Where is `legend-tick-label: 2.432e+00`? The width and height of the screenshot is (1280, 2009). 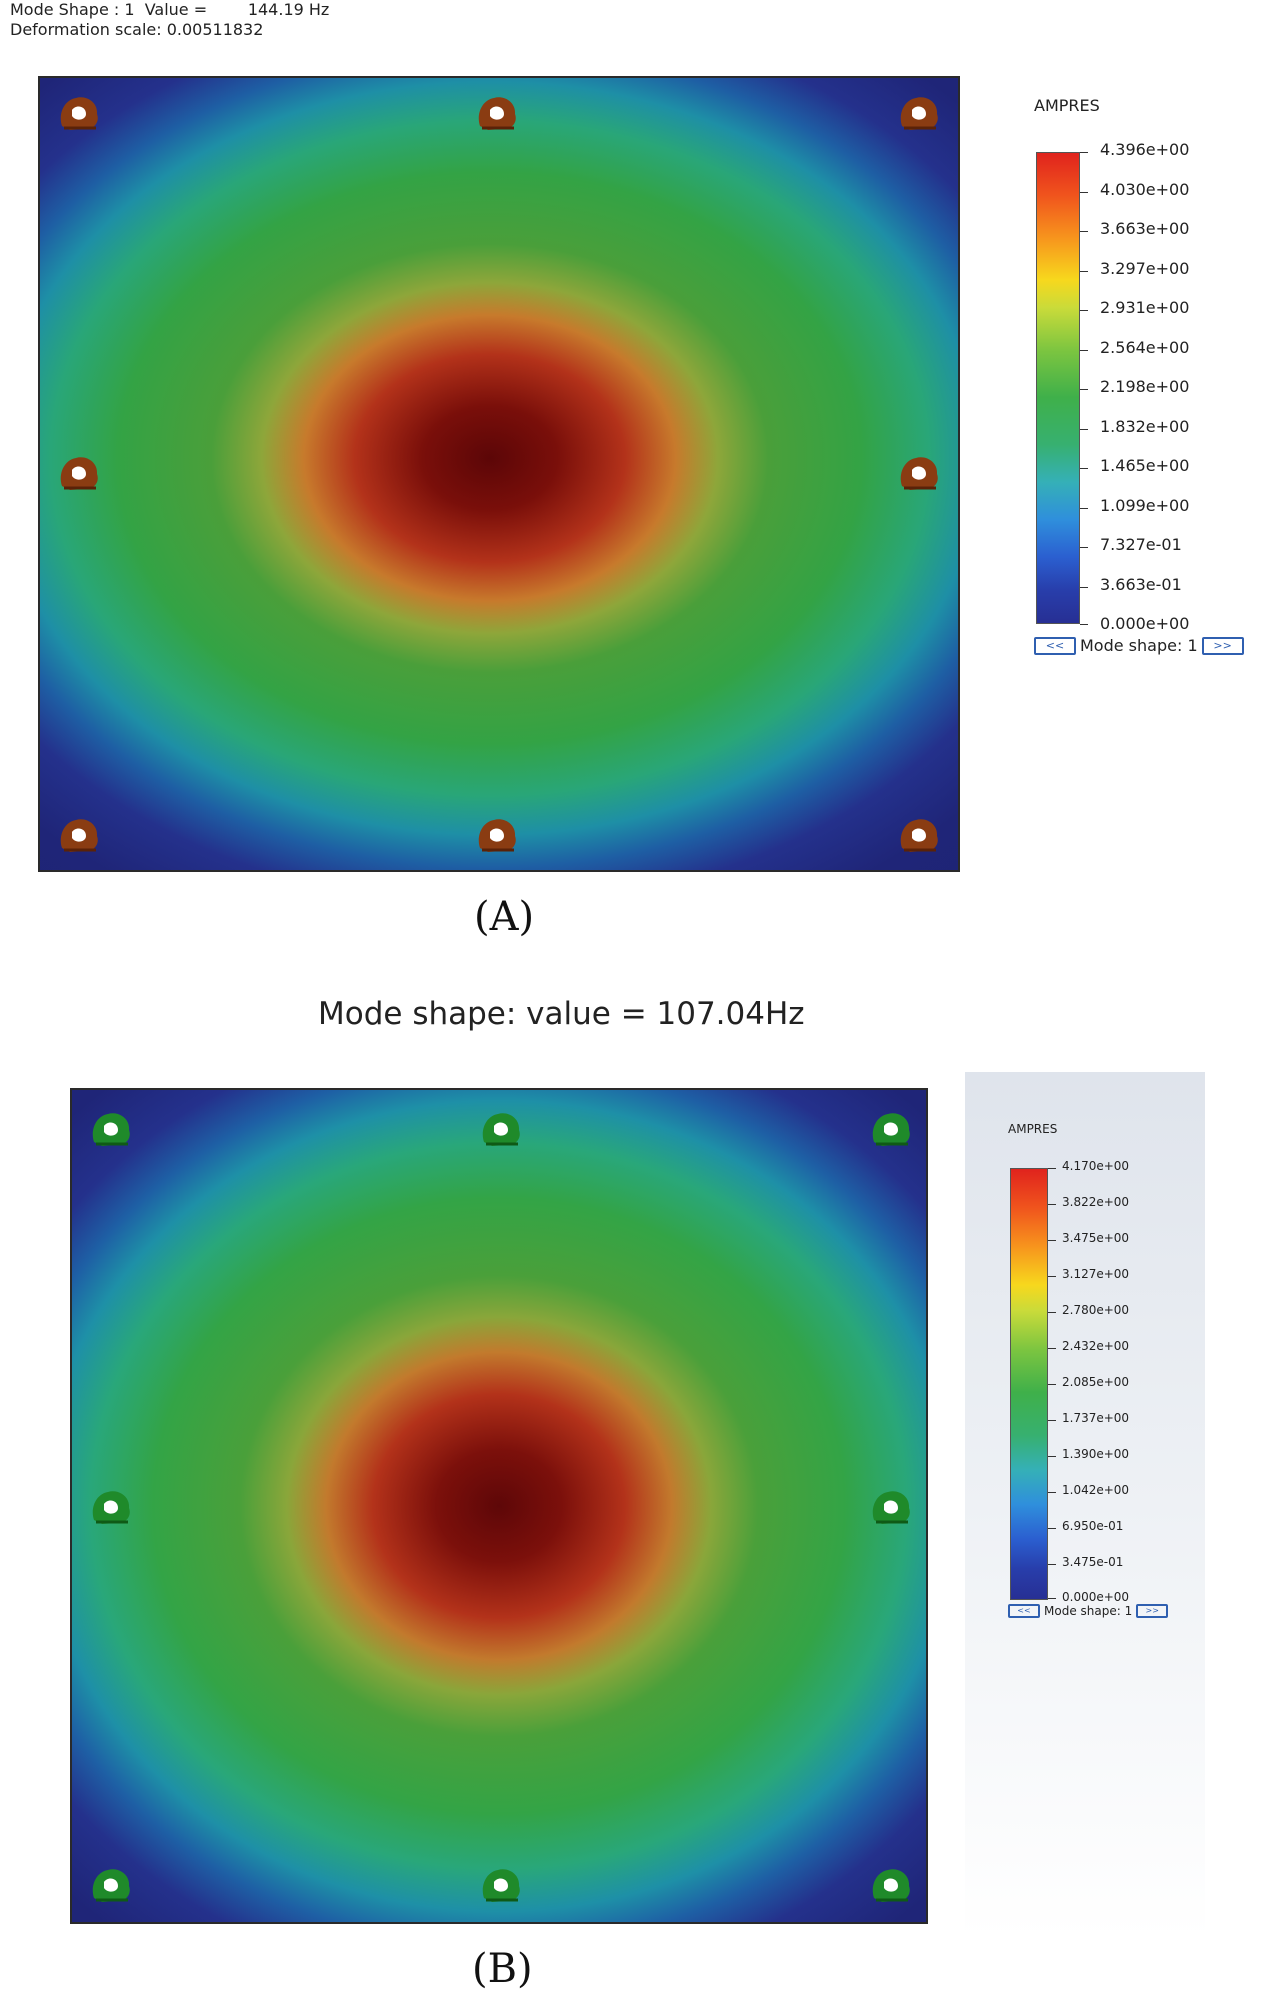
legend-tick-label: 2.432e+00 is located at coordinates (1096, 1346).